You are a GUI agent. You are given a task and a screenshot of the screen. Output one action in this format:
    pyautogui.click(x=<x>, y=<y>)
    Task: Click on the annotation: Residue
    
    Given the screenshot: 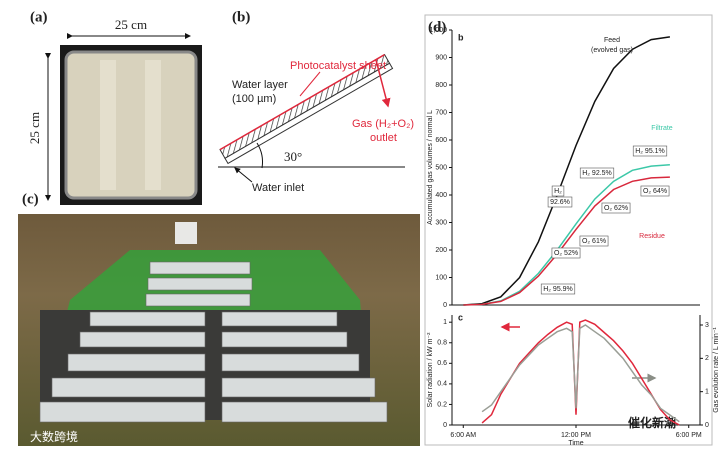 What is the action you would take?
    pyautogui.click(x=652, y=236)
    